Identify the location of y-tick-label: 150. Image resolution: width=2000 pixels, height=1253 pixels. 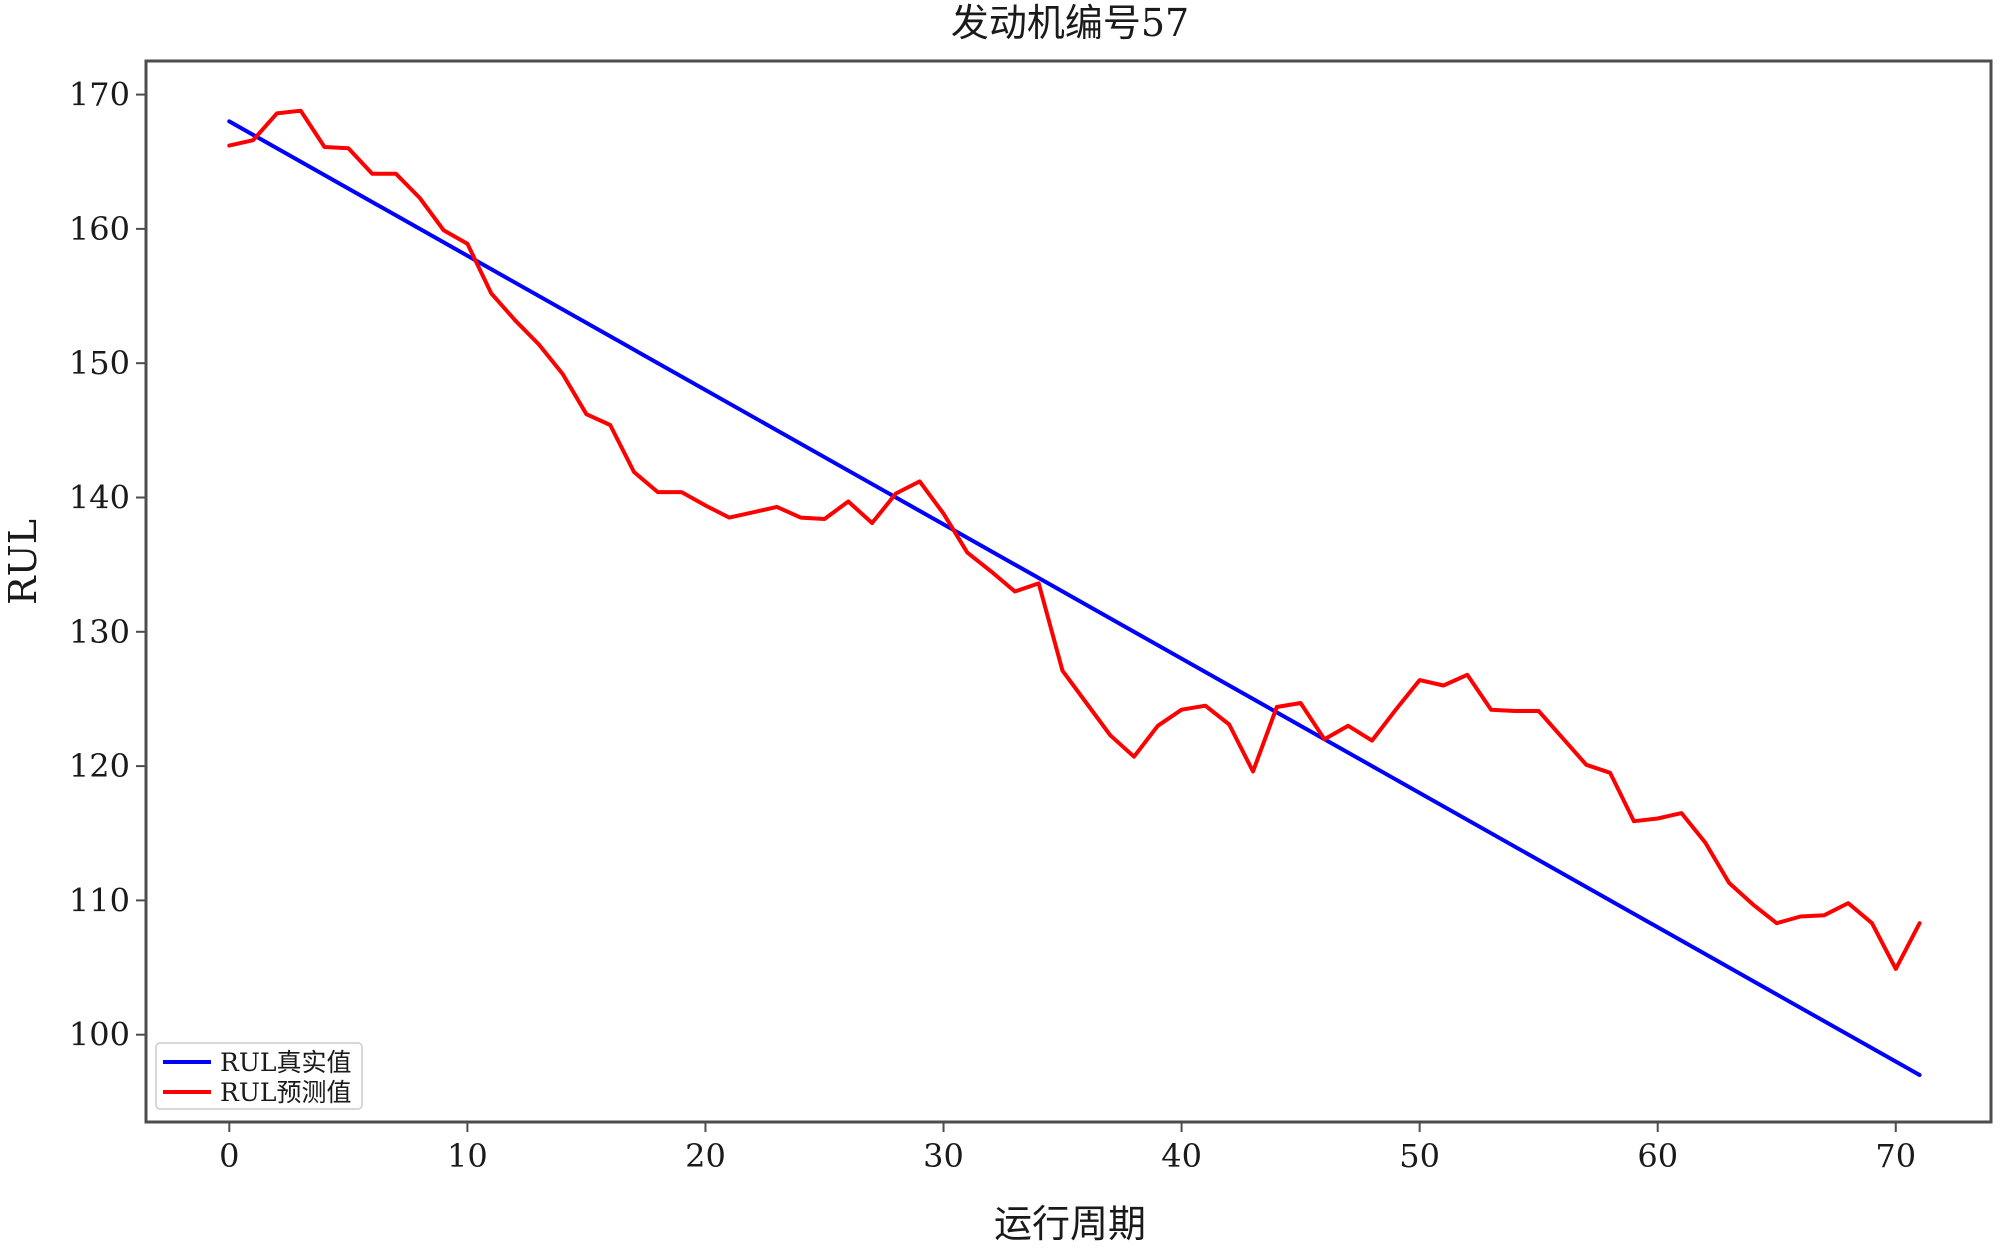
(99, 363).